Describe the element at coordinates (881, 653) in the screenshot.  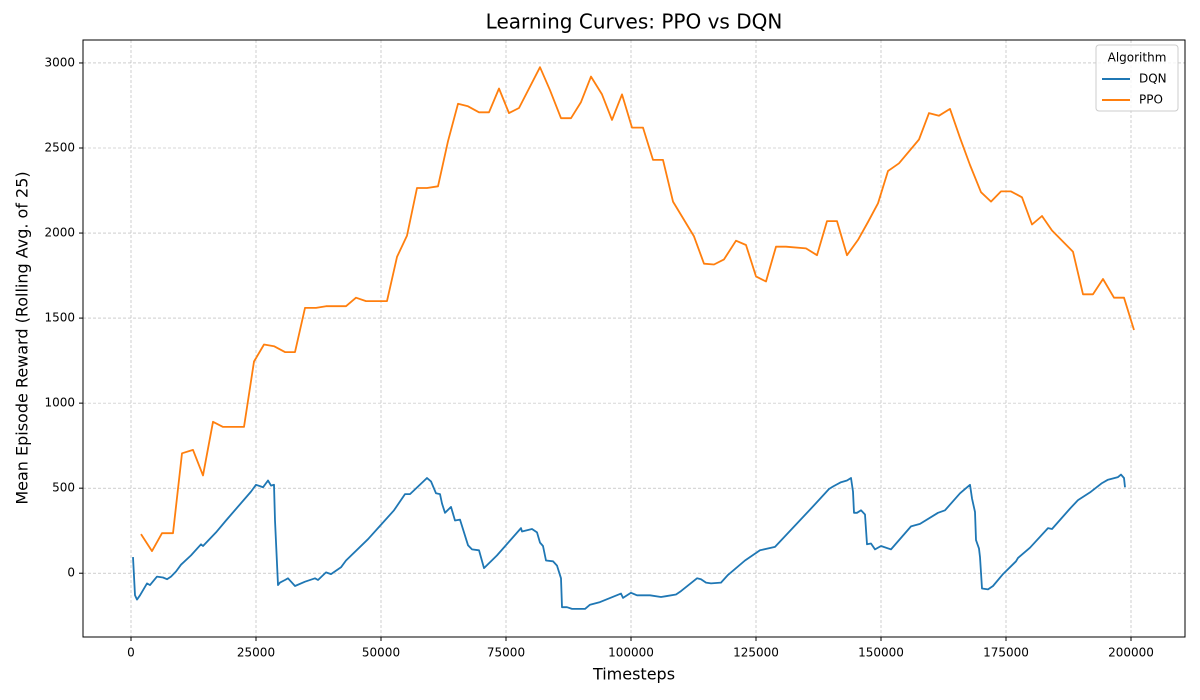
I see `x-tick-label: 150000` at that location.